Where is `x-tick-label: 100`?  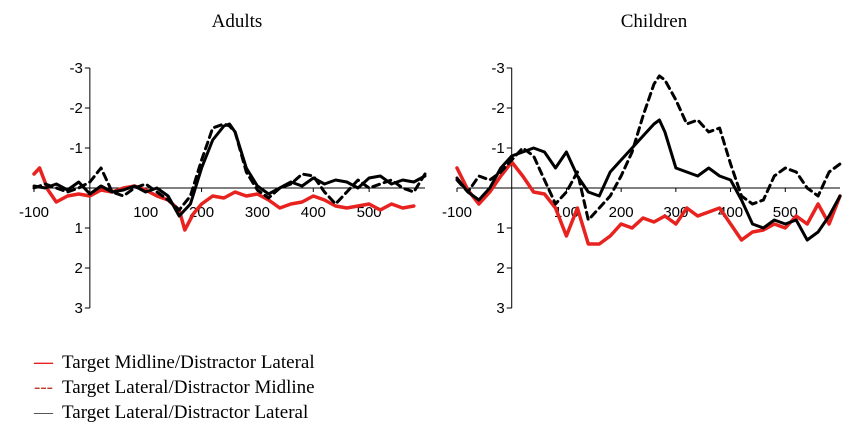 x-tick-label: 100 is located at coordinates (145, 212).